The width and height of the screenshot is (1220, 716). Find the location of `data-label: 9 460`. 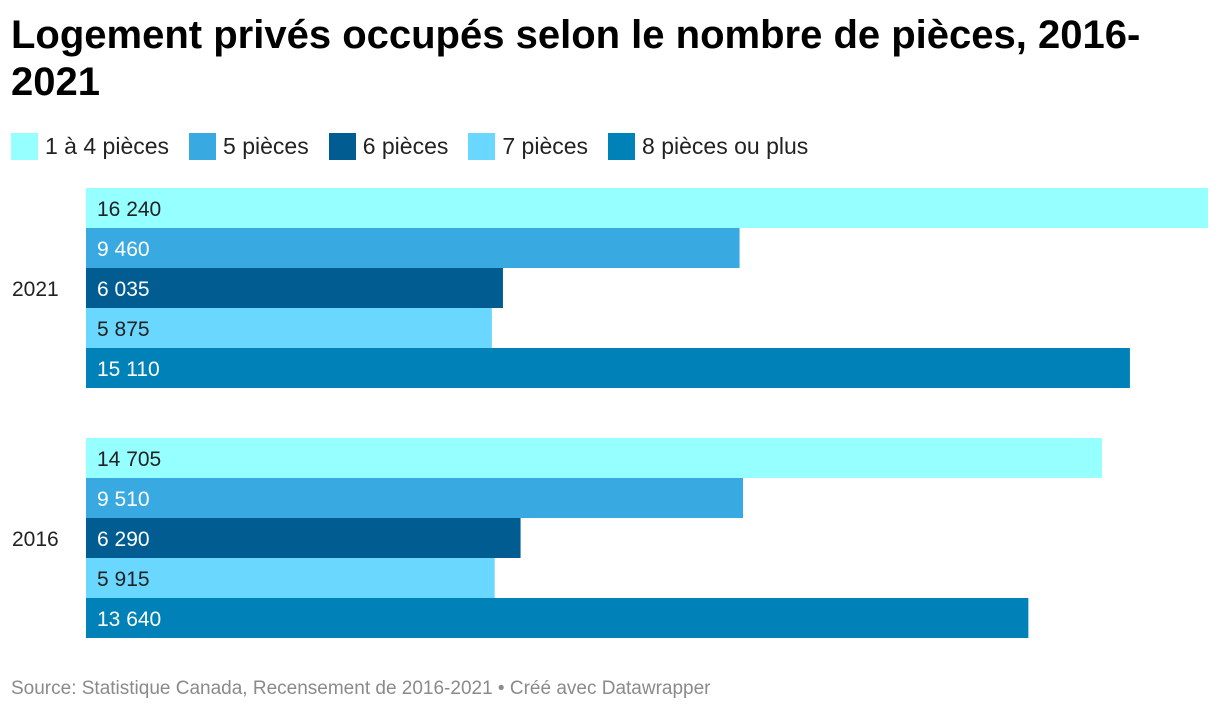

data-label: 9 460 is located at coordinates (123, 249).